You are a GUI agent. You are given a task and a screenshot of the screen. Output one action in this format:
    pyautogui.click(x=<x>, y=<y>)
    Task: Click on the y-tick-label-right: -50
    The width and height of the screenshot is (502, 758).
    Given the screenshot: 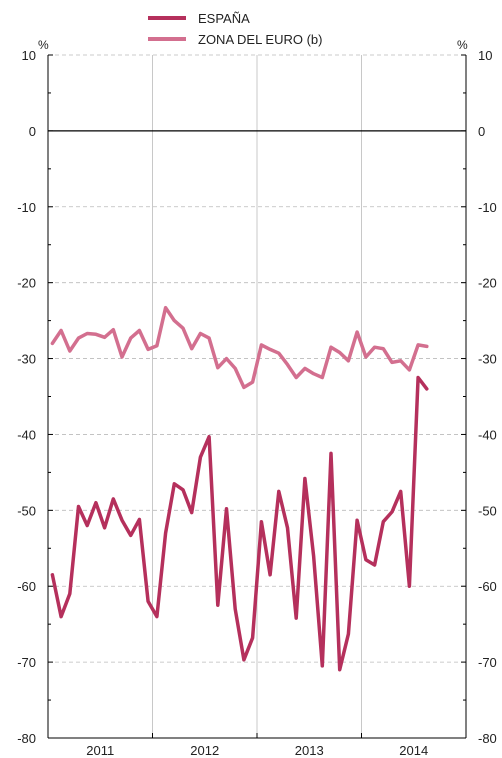 What is the action you would take?
    pyautogui.click(x=487, y=510)
    